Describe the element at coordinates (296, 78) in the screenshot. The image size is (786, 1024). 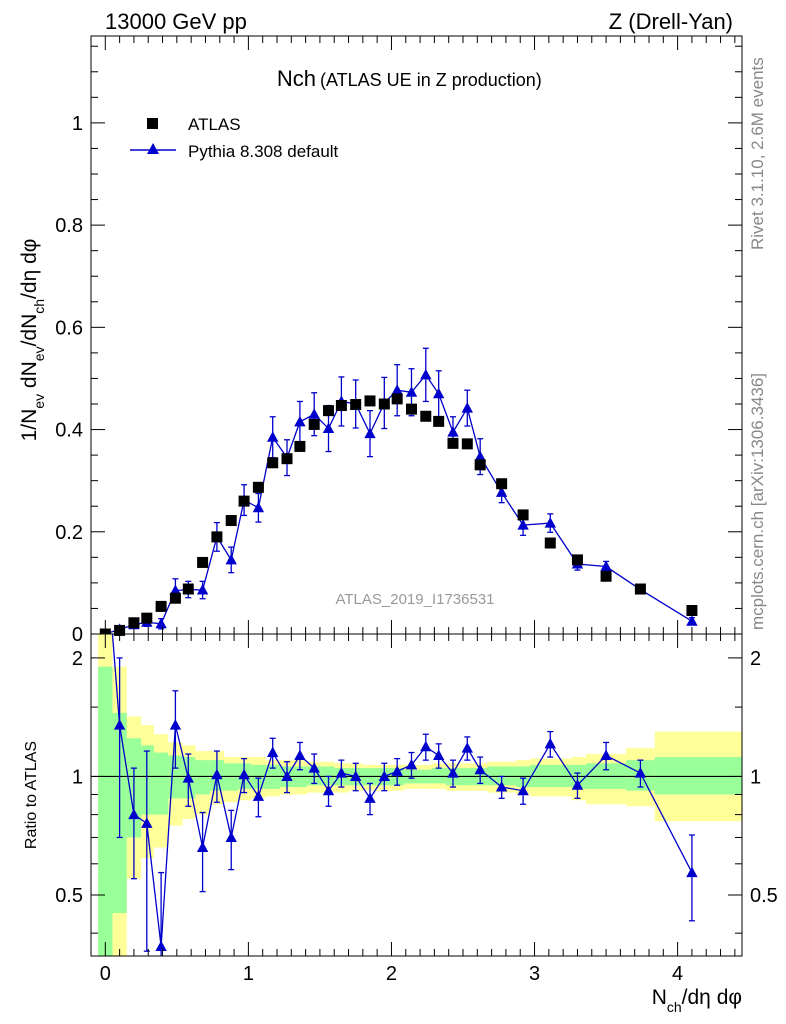
I see `main-plot-title: Nch` at that location.